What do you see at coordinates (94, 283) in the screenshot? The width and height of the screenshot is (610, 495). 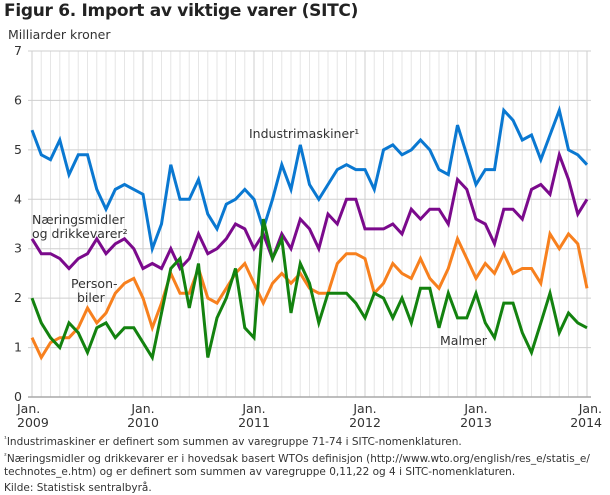 I see `series-label-personbiler-line1: Person-` at bounding box center [94, 283].